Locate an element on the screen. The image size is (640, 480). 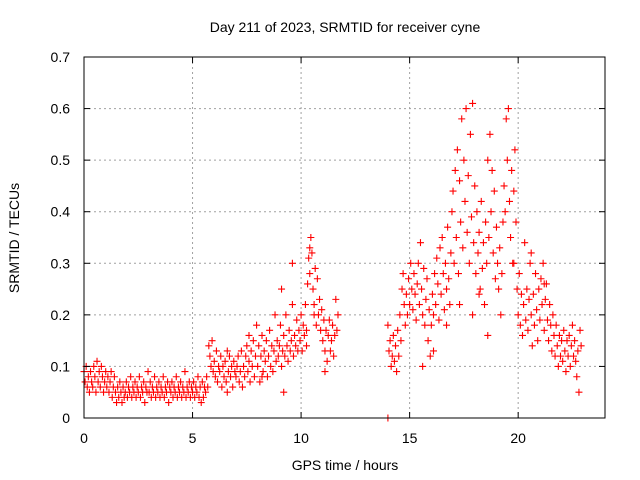
y-tick-label: 0.1 is located at coordinates (61, 366).